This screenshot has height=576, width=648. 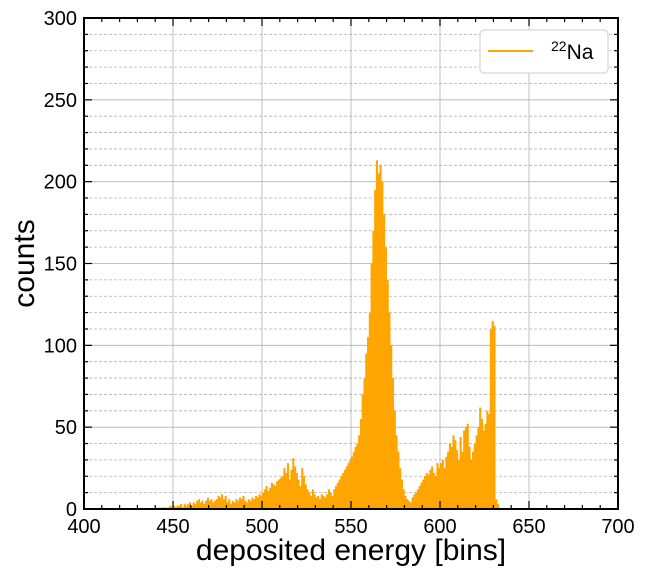 I want to click on legend: 22Na, so click(x=544, y=51).